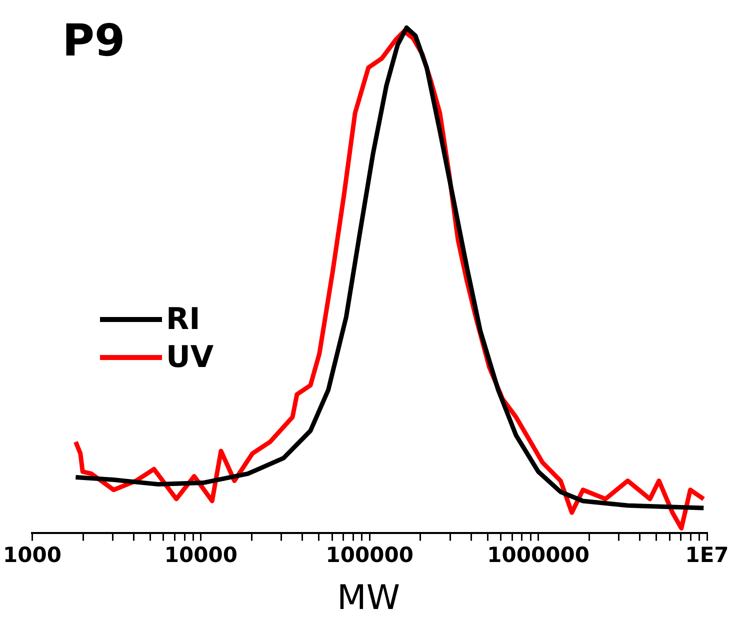 The image size is (737, 632). What do you see at coordinates (201, 554) in the screenshot?
I see `x-tick-label: 10000` at bounding box center [201, 554].